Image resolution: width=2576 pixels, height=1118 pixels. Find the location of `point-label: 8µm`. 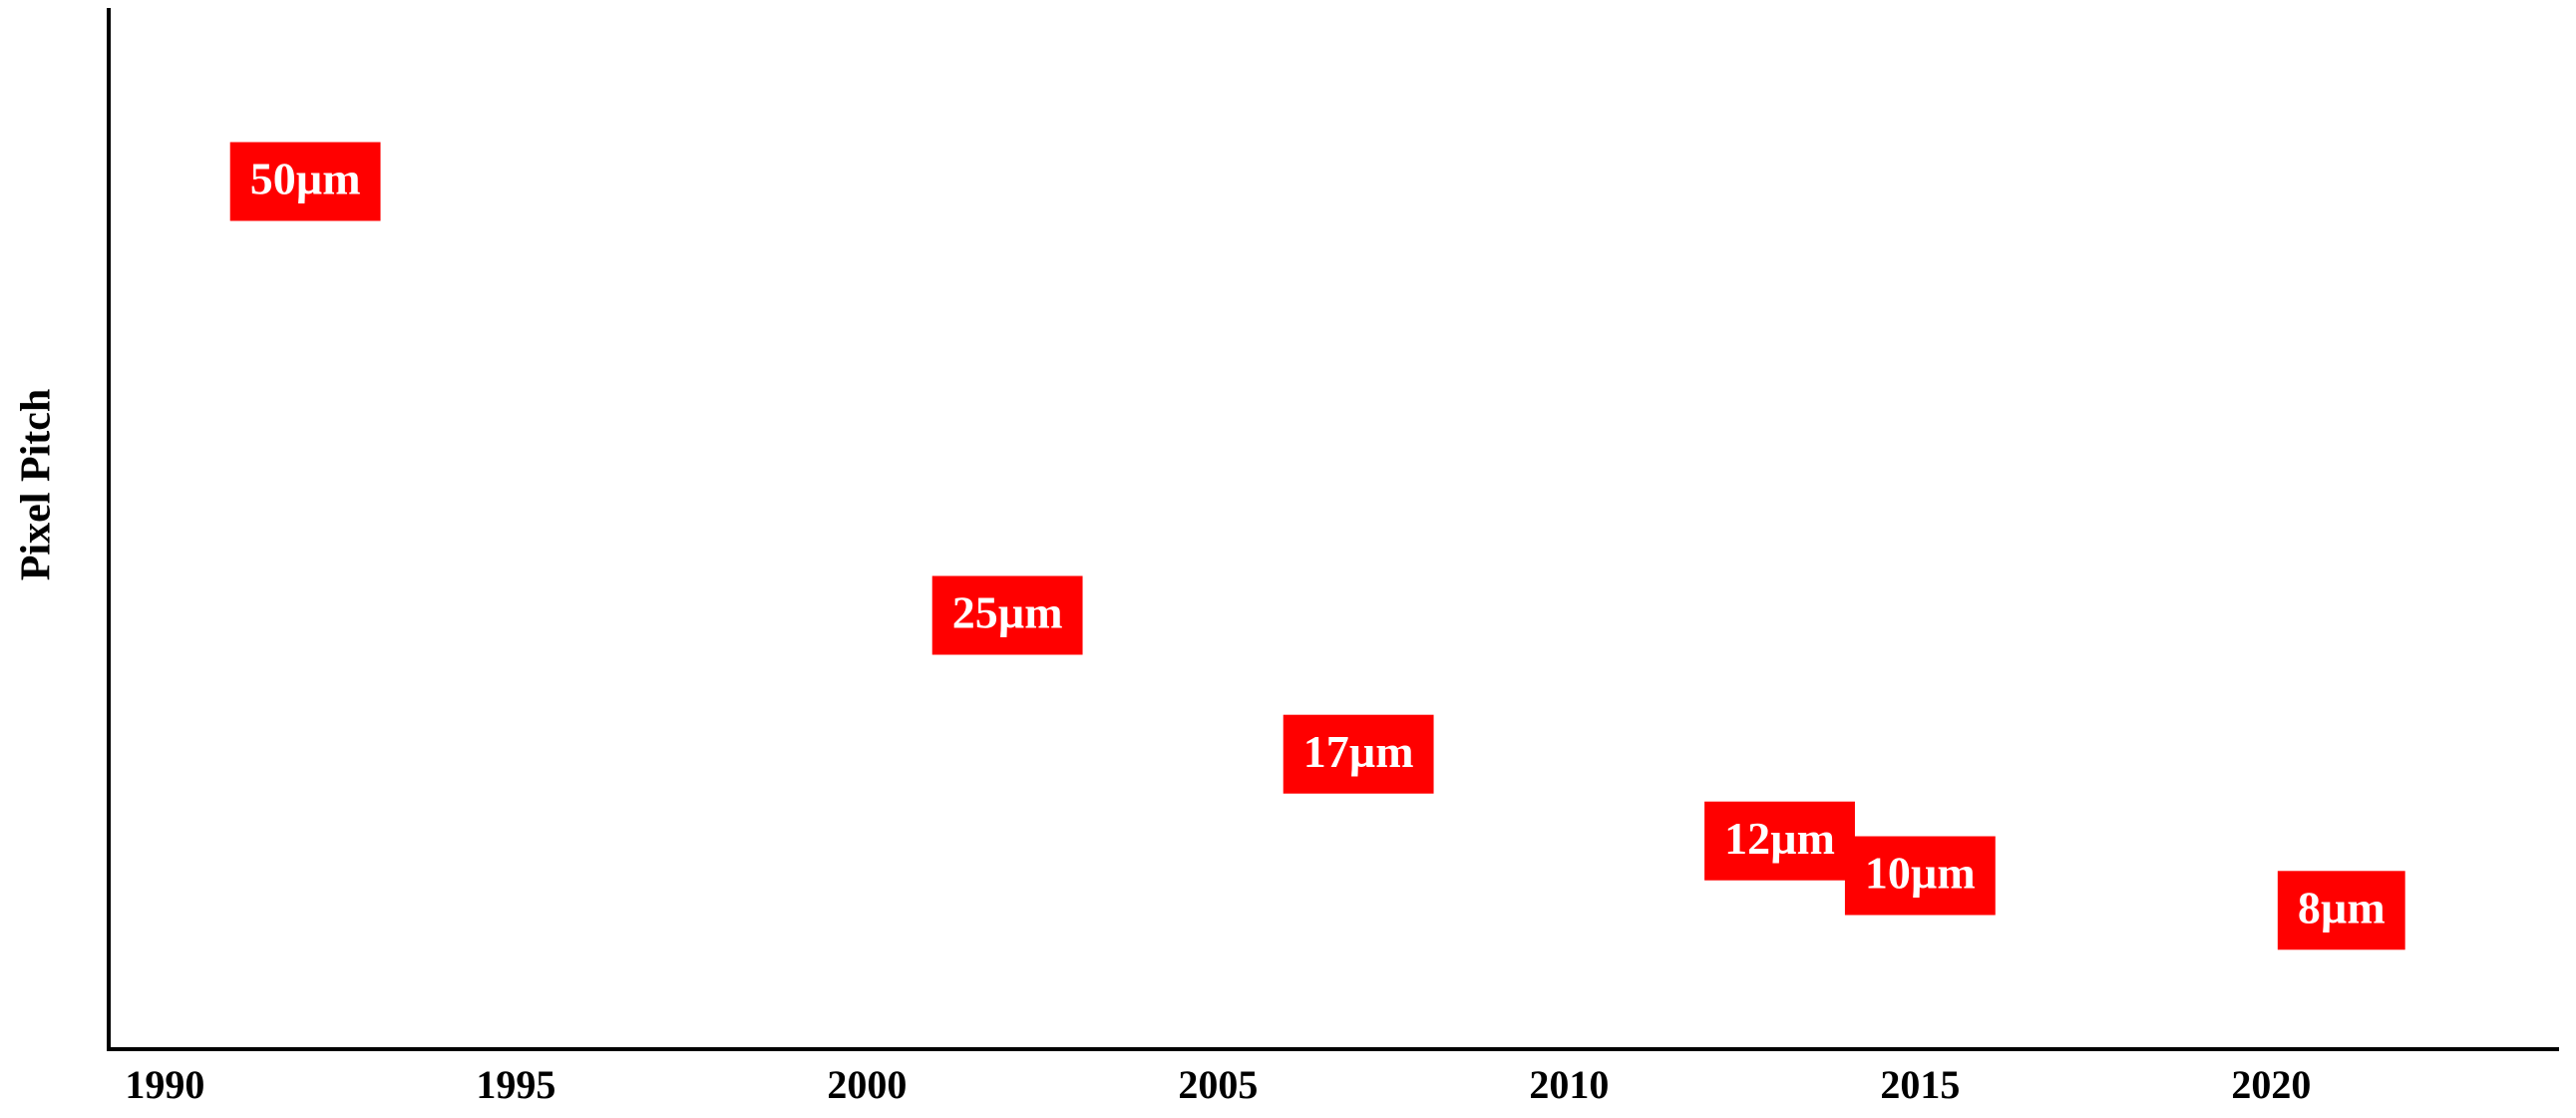

point-label: 8µm is located at coordinates (2342, 907).